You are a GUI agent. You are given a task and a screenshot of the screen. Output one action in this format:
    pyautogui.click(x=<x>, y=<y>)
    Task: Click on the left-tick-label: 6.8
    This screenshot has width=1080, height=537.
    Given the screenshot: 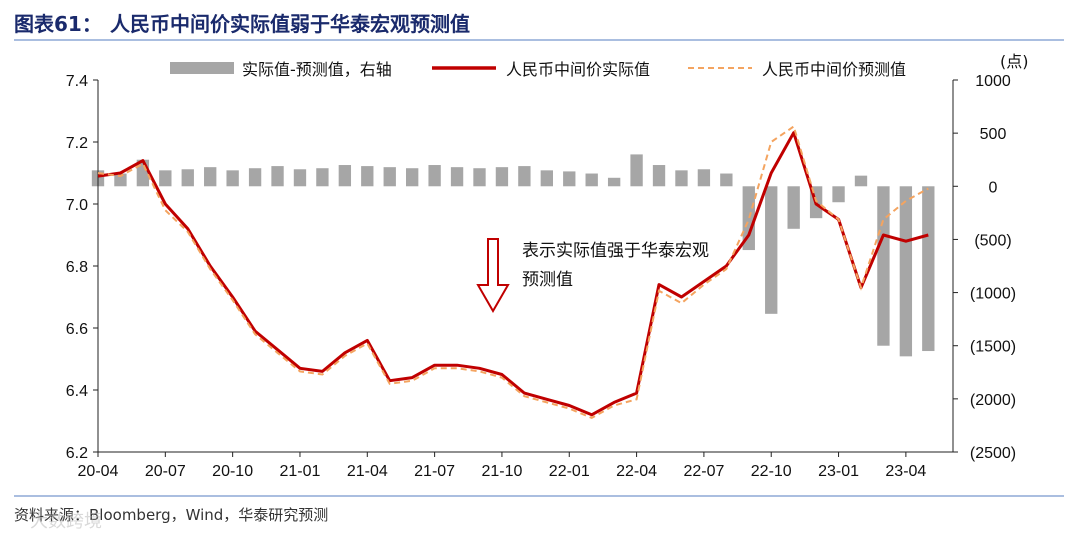 What is the action you would take?
    pyautogui.click(x=77, y=267)
    